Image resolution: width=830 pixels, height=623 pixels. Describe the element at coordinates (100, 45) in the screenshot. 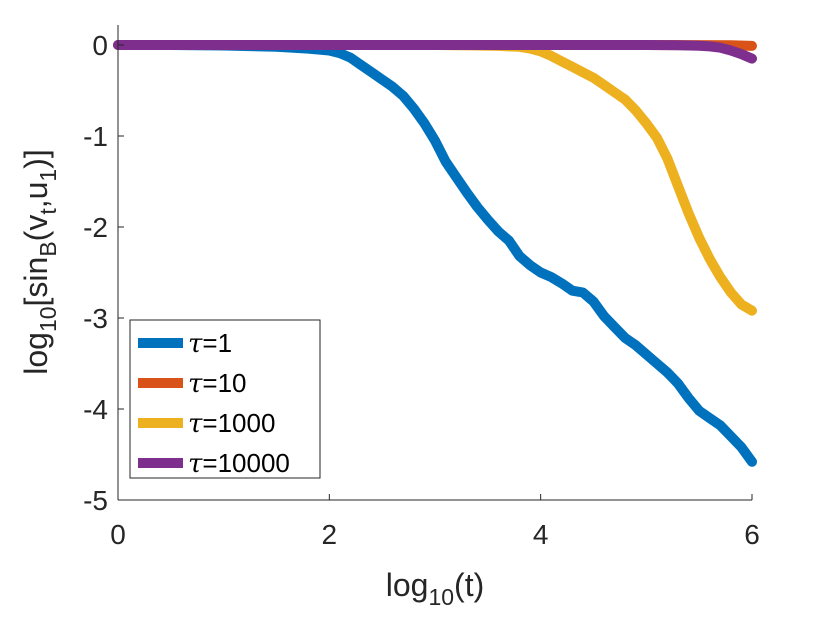

I see `y-tick-label: 0` at that location.